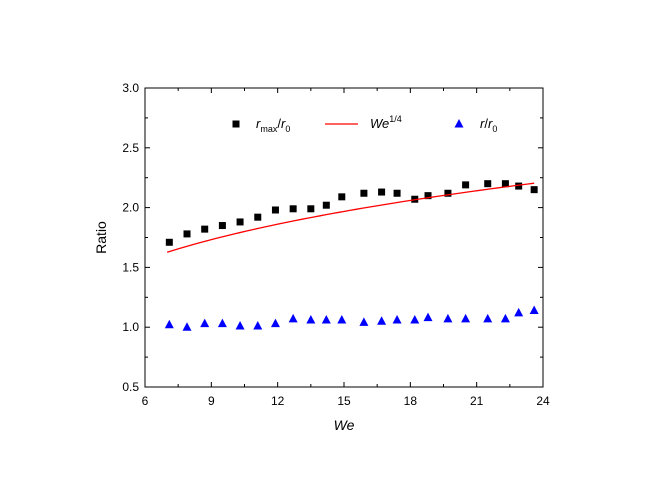 This screenshot has width=664, height=503. What do you see at coordinates (278, 401) in the screenshot?
I see `x-tick-label: 12` at bounding box center [278, 401].